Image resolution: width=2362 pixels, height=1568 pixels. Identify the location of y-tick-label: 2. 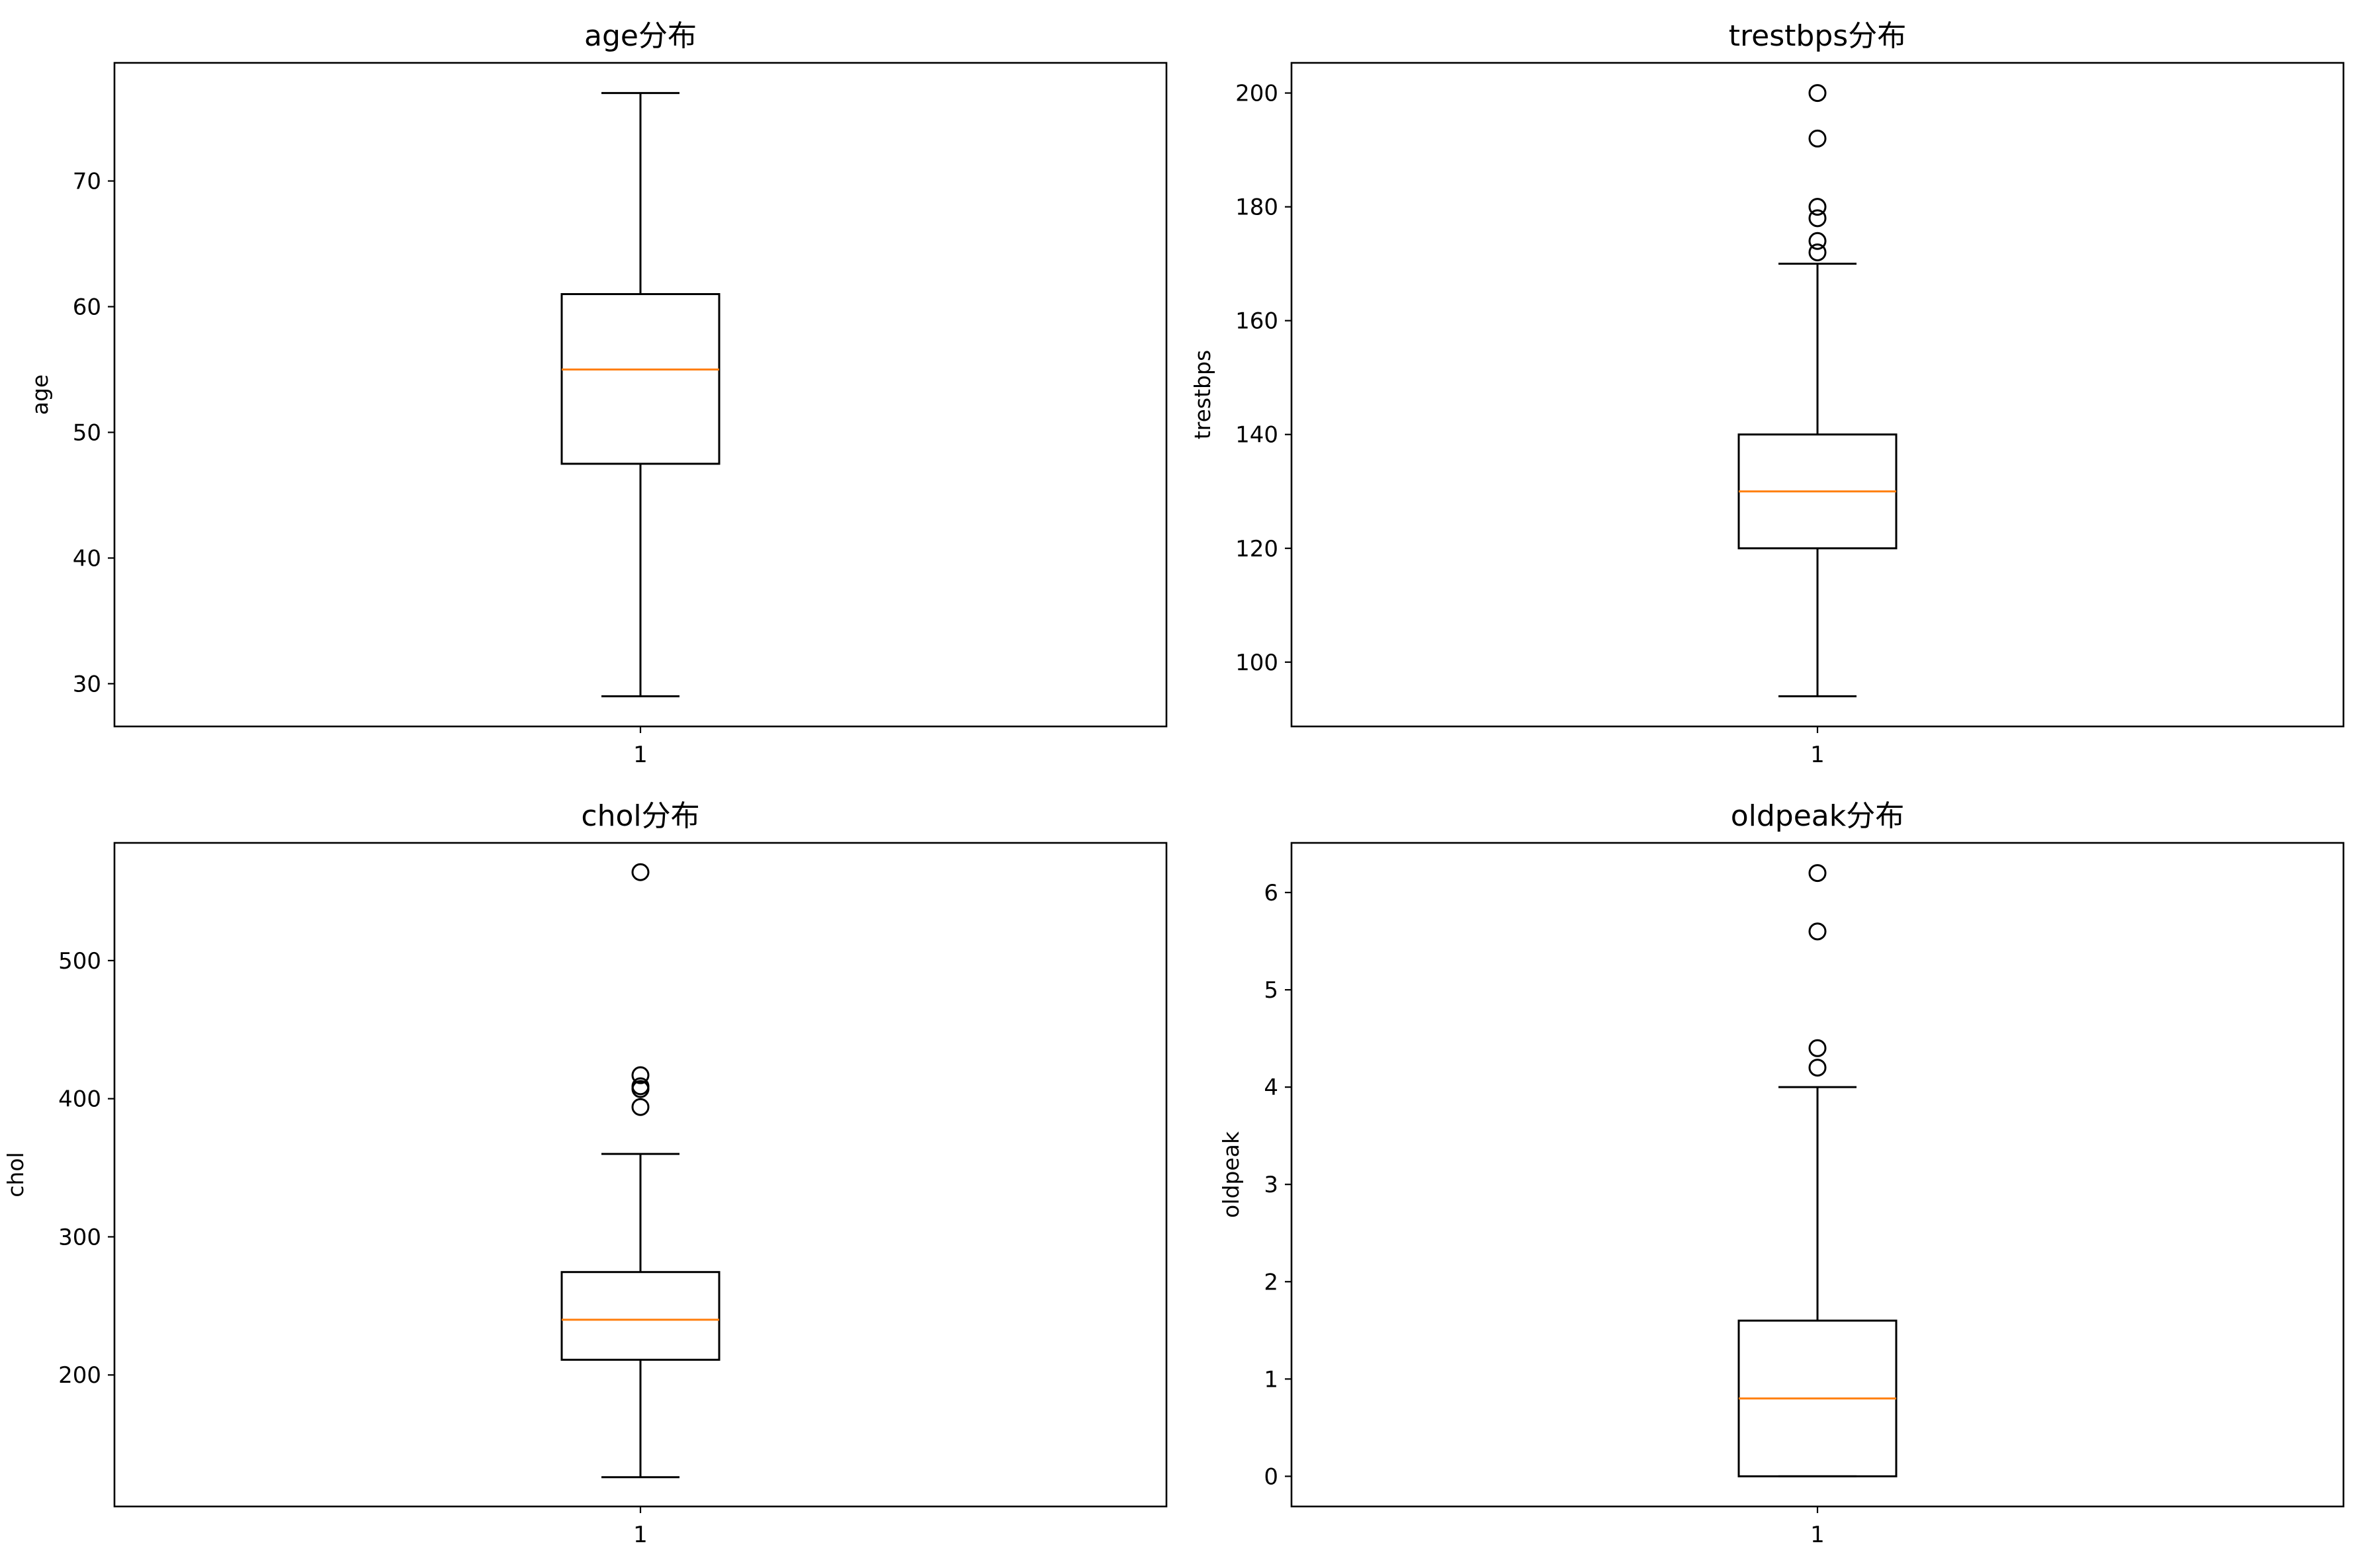
(1271, 1282).